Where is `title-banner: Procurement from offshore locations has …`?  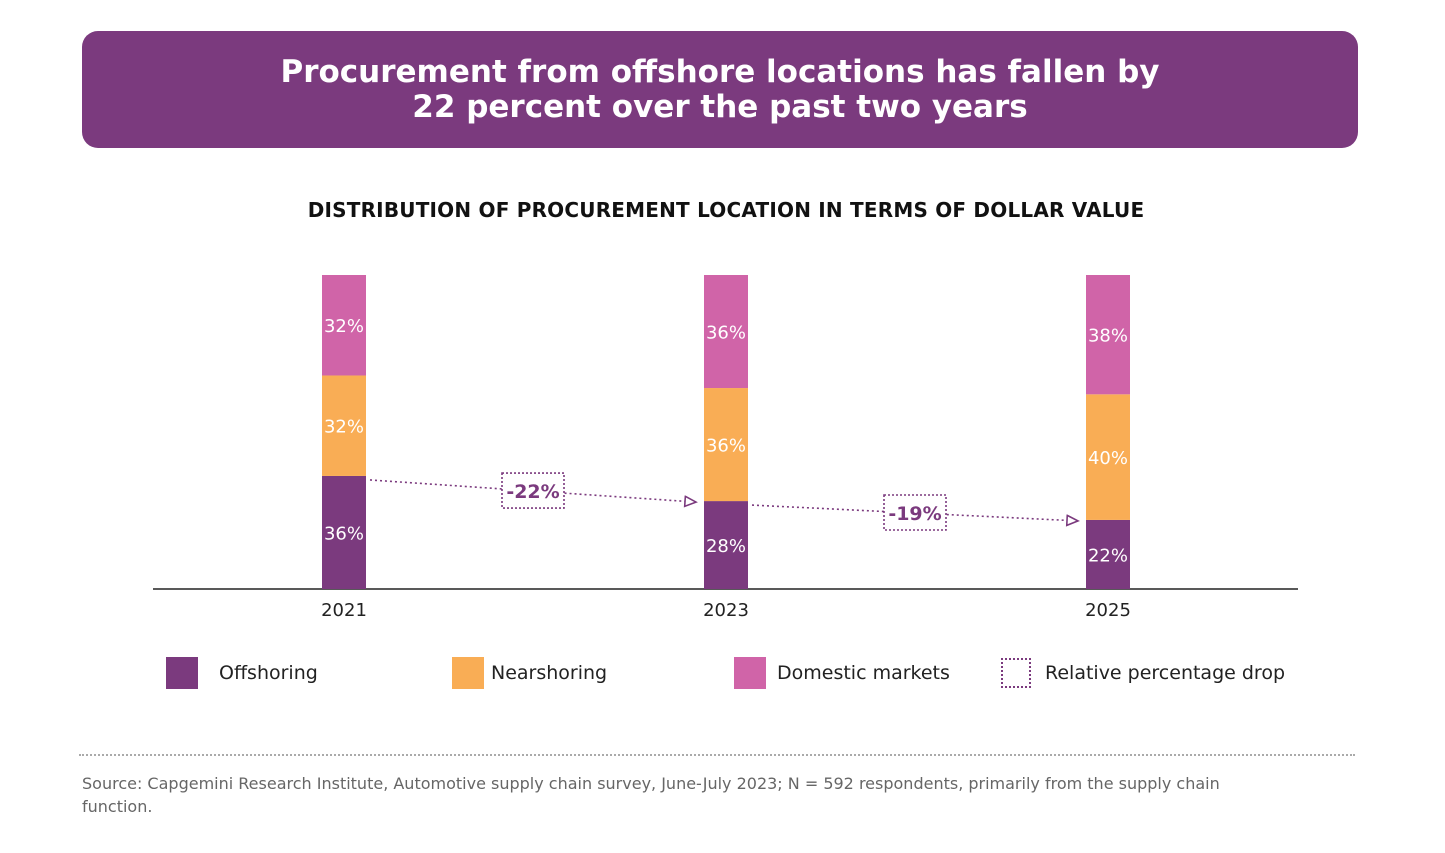
title-banner: Procurement from offshore locations has … is located at coordinates (720, 89).